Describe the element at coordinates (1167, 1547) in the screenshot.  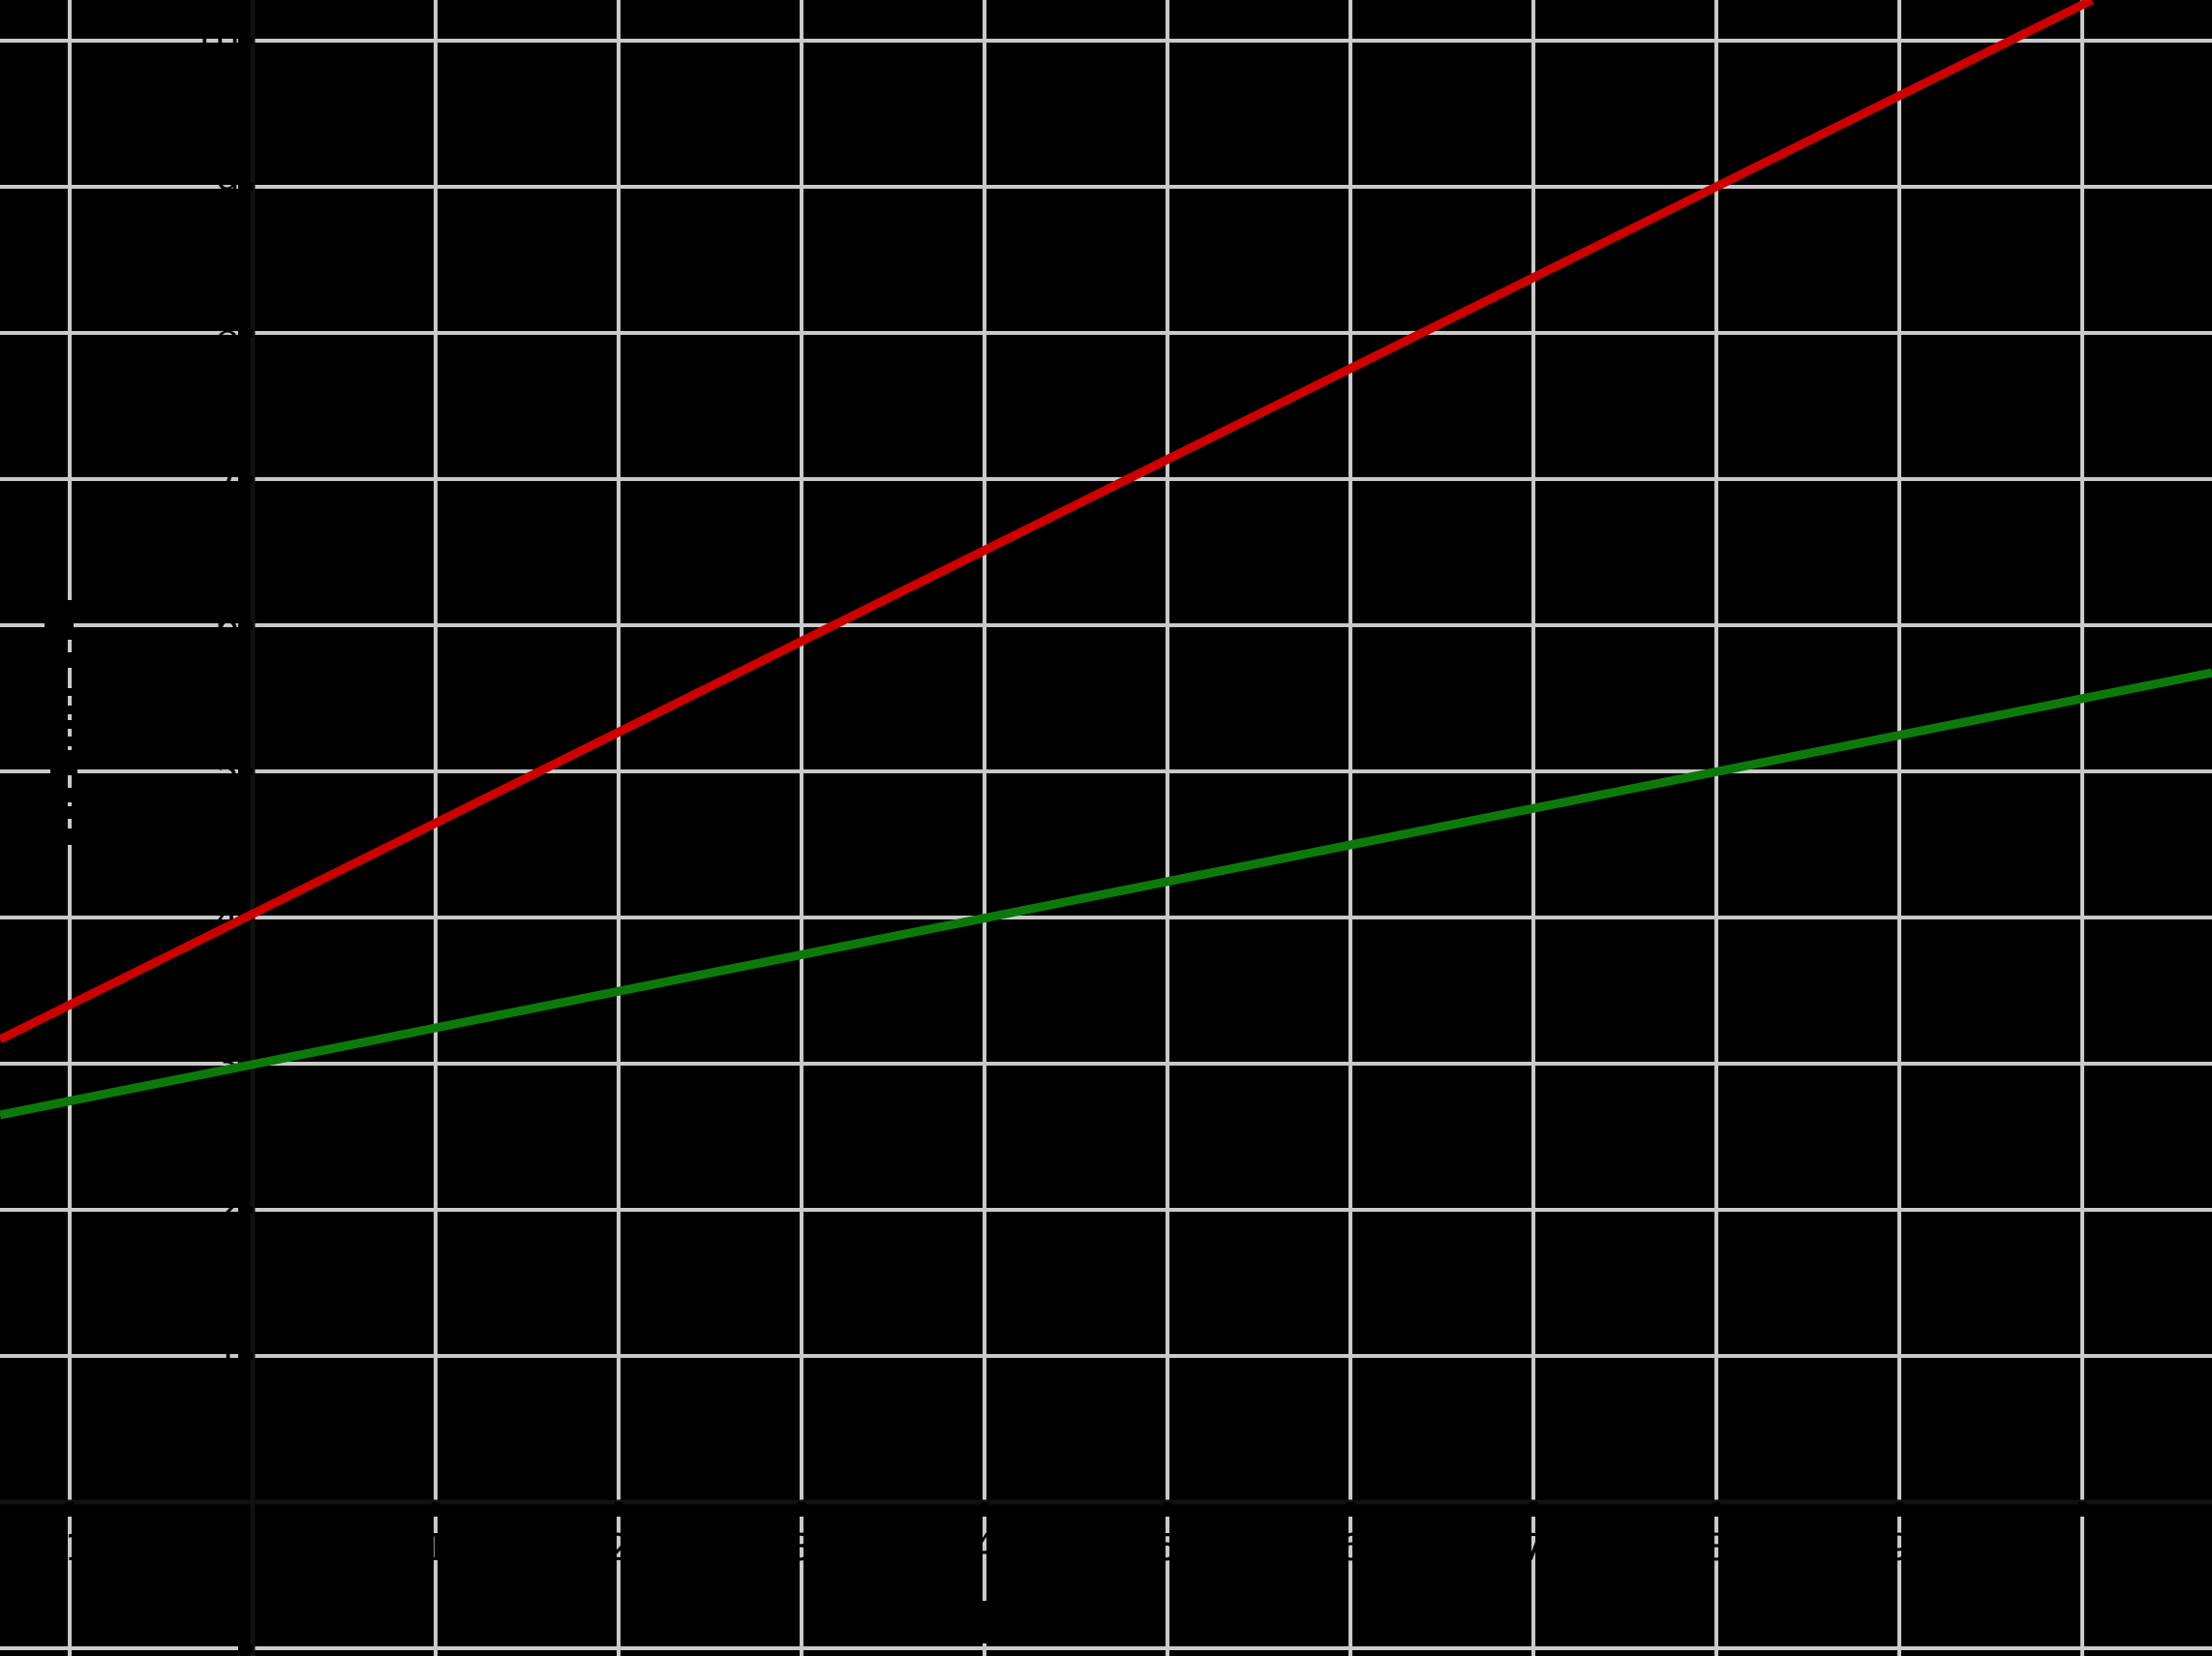
I see `x-tick-label: 5` at that location.